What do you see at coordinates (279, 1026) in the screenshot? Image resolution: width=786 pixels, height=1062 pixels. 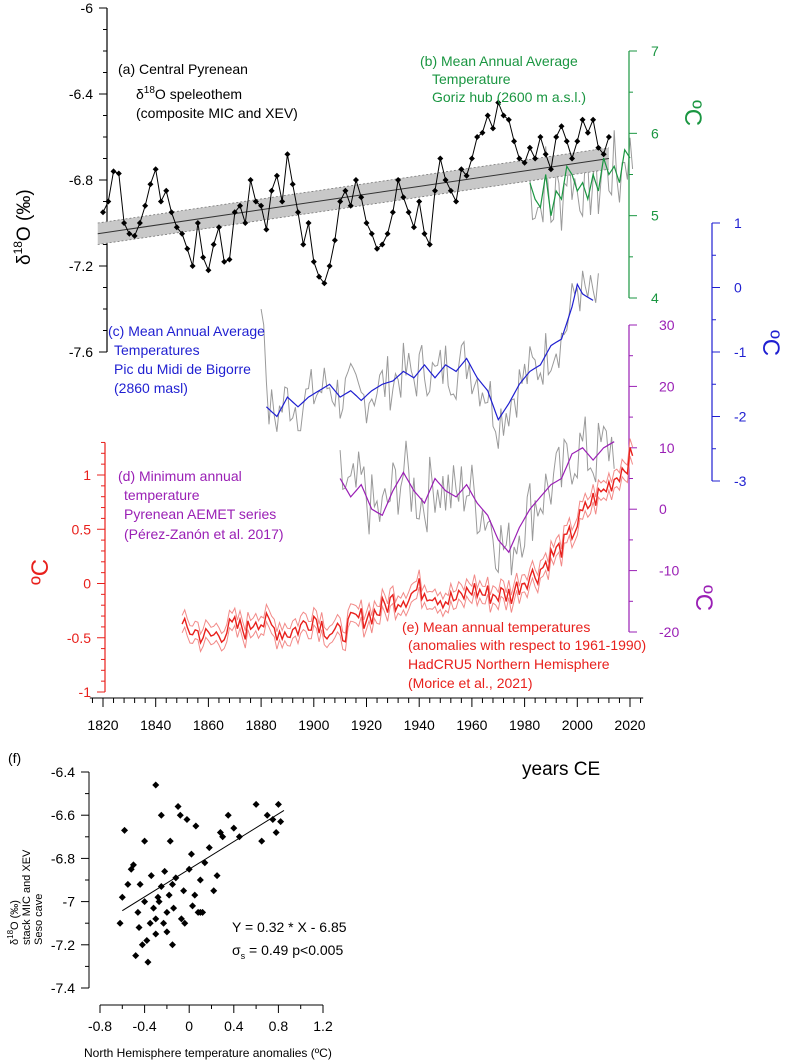 I see `scatter-x-tick-label: 0.8` at bounding box center [279, 1026].